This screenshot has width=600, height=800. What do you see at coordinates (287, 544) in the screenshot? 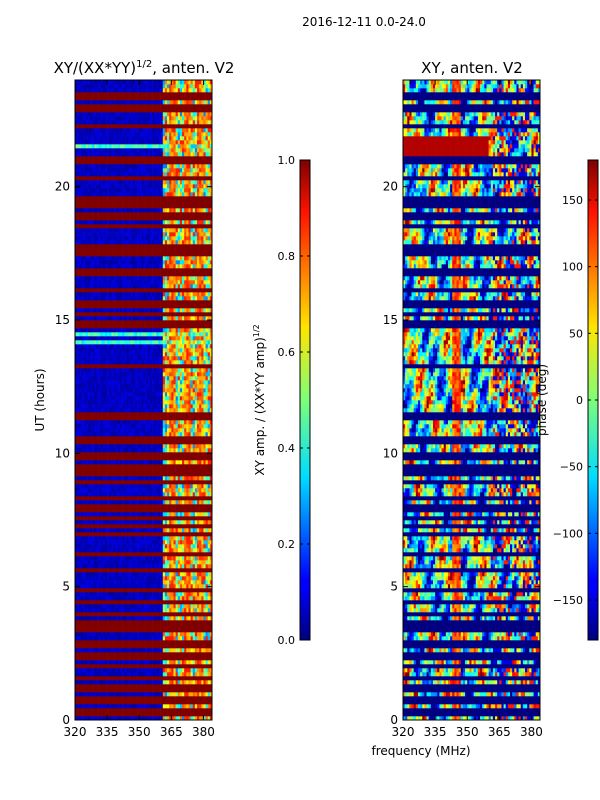
I see `amp-colorbar-tick-label: 0.2` at bounding box center [287, 544].